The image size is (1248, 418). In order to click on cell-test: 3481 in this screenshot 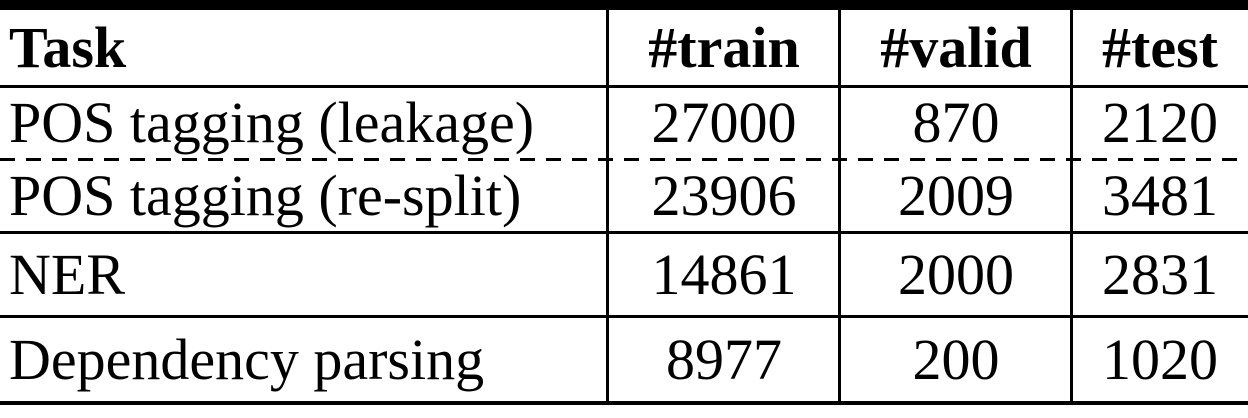, I will do `click(1160, 195)`.